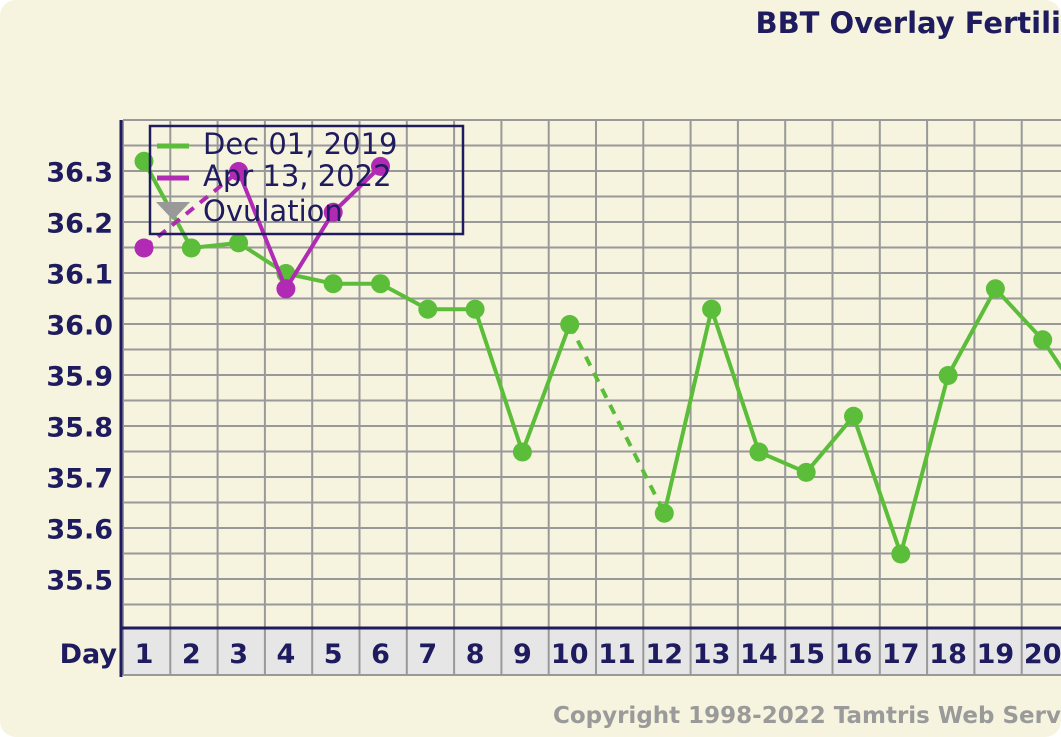  What do you see at coordinates (89, 654) in the screenshot?
I see `x-axis-label: Day` at bounding box center [89, 654].